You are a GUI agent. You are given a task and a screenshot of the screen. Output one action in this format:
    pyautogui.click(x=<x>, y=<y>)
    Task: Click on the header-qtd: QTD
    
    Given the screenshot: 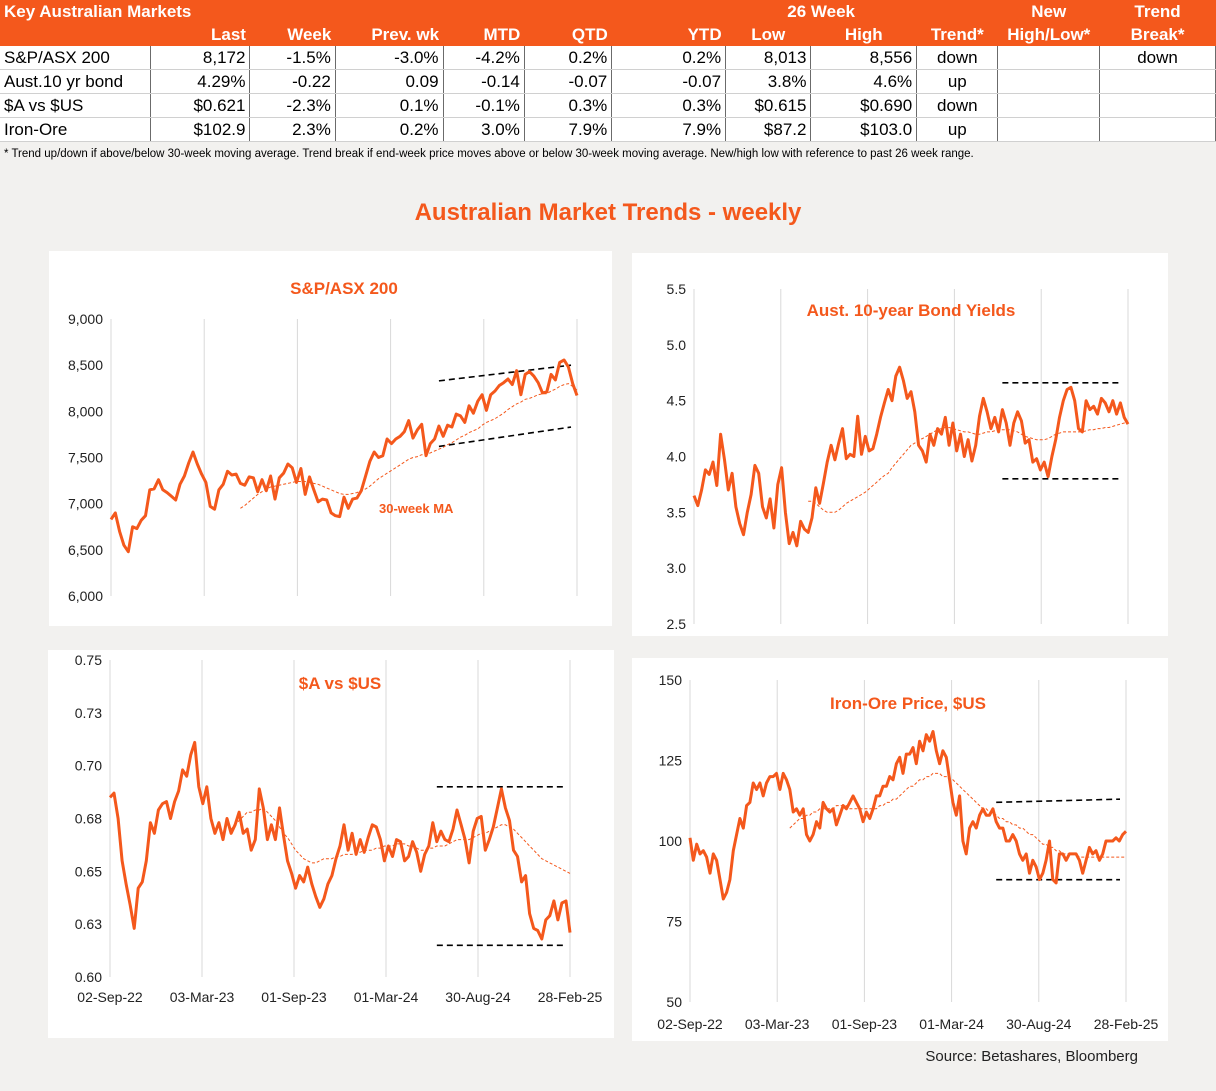 What is the action you would take?
    pyautogui.click(x=568, y=34)
    